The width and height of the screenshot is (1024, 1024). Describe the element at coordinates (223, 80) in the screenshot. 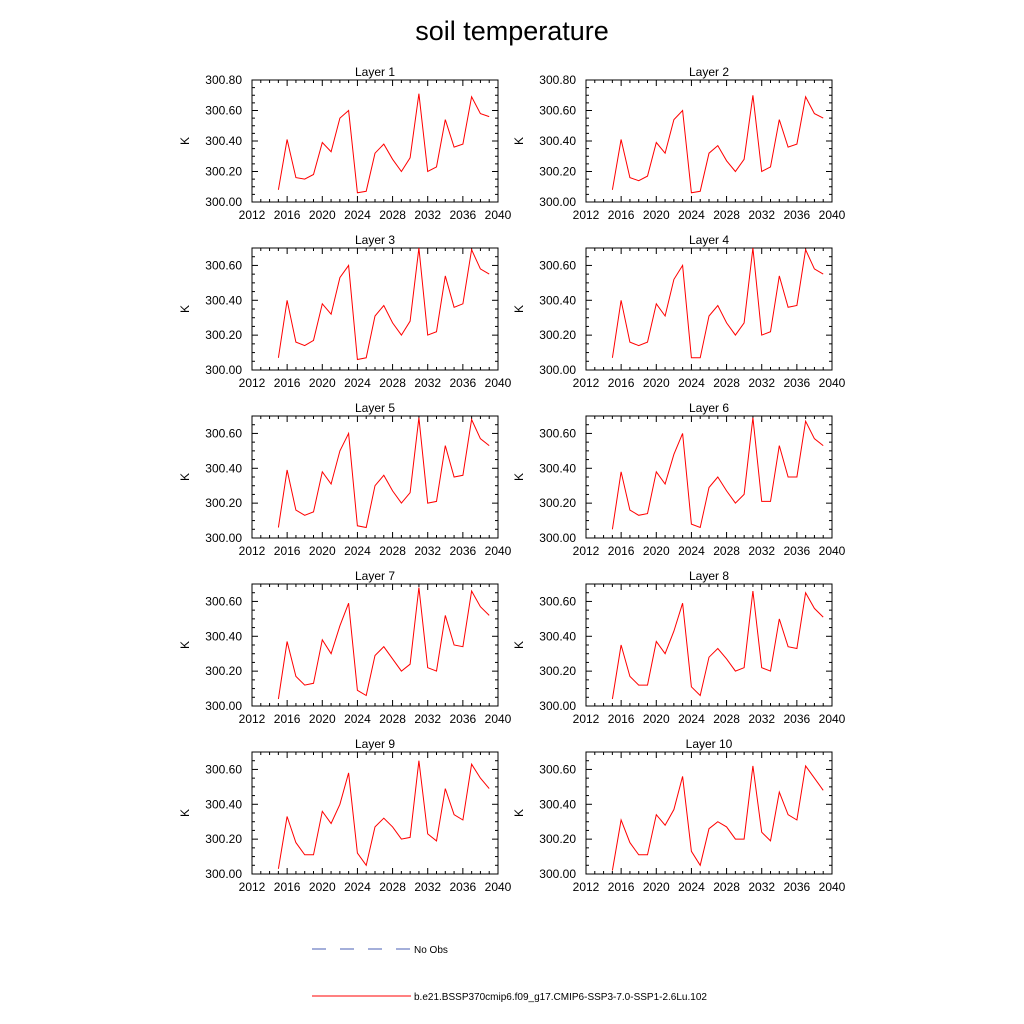

I see `y-tick-label: 300.80` at that location.